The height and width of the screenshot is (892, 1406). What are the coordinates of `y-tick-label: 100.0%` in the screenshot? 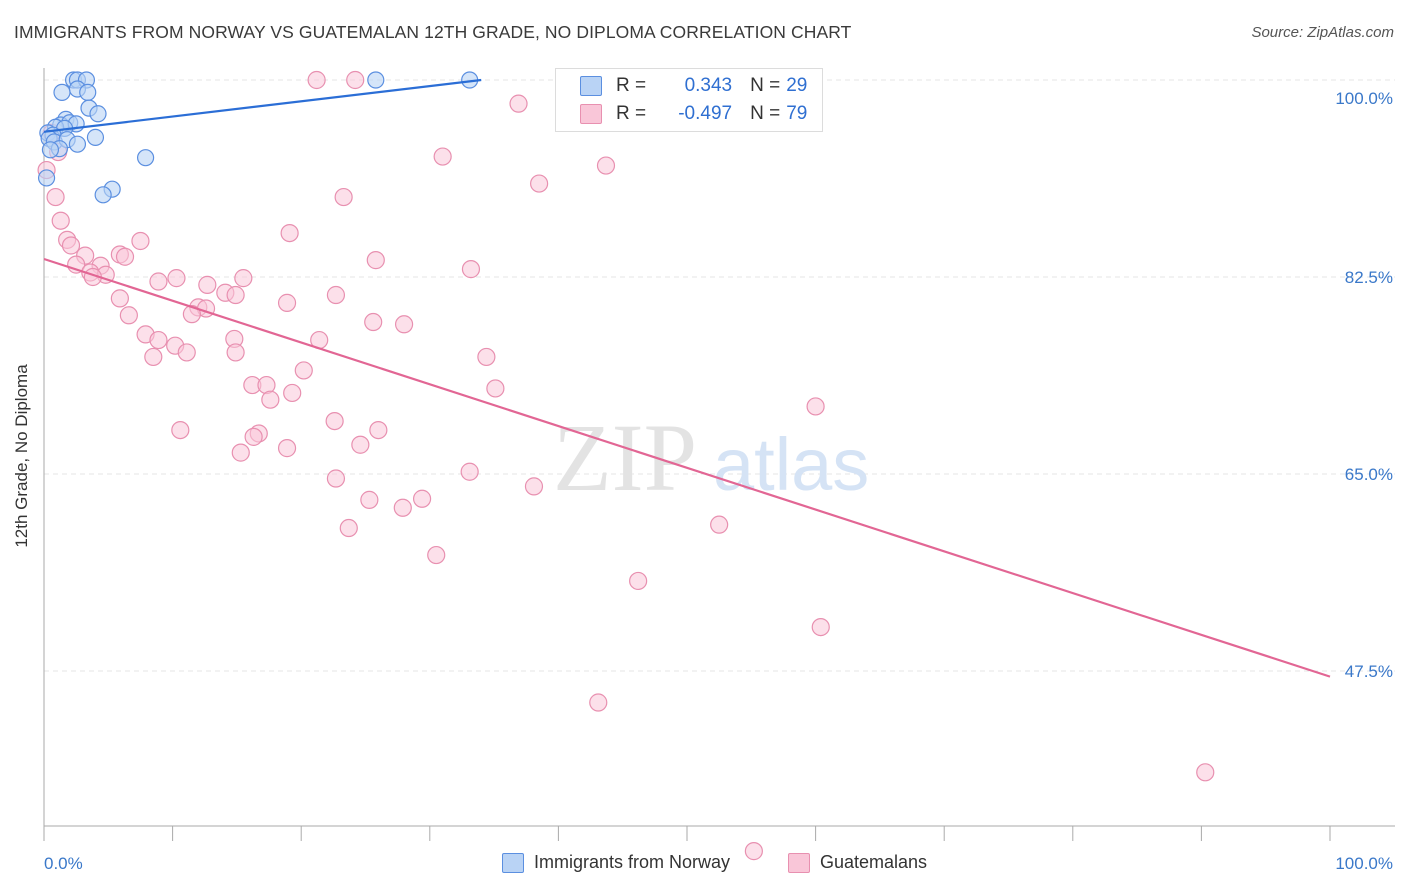 It's located at (1364, 98).